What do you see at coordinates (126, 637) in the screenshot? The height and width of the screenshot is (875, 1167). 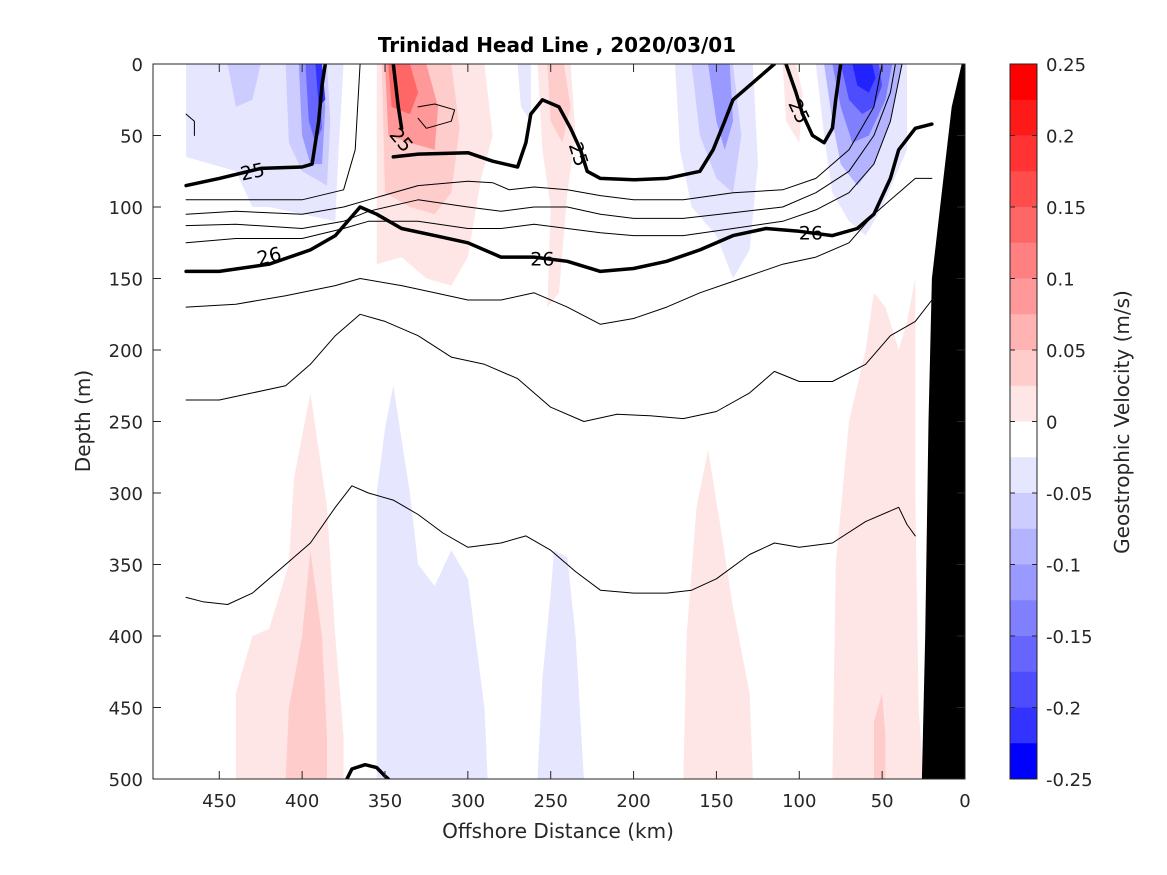 I see `y-tick-label-400: 400` at bounding box center [126, 637].